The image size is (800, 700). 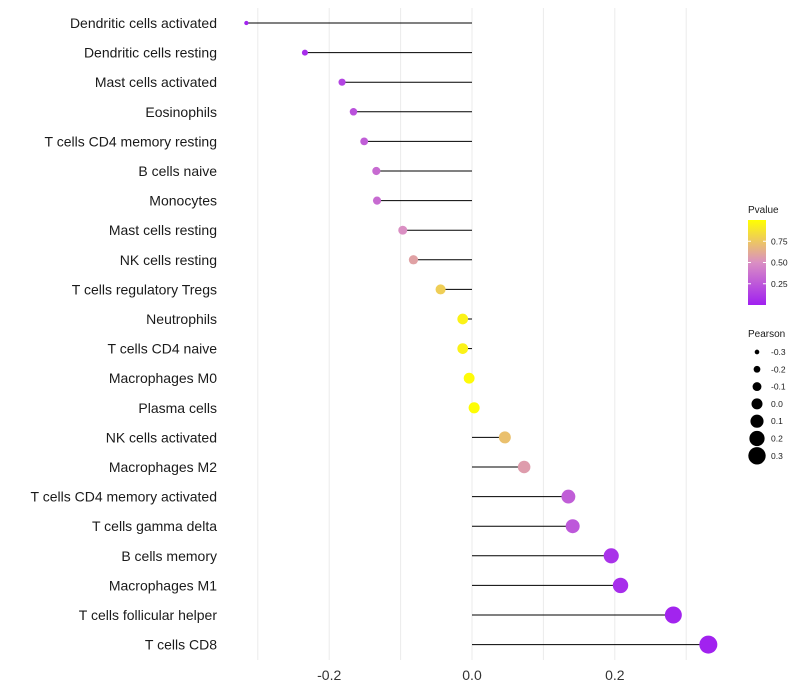 What do you see at coordinates (169, 556) in the screenshot?
I see `category-label: B cells memory` at bounding box center [169, 556].